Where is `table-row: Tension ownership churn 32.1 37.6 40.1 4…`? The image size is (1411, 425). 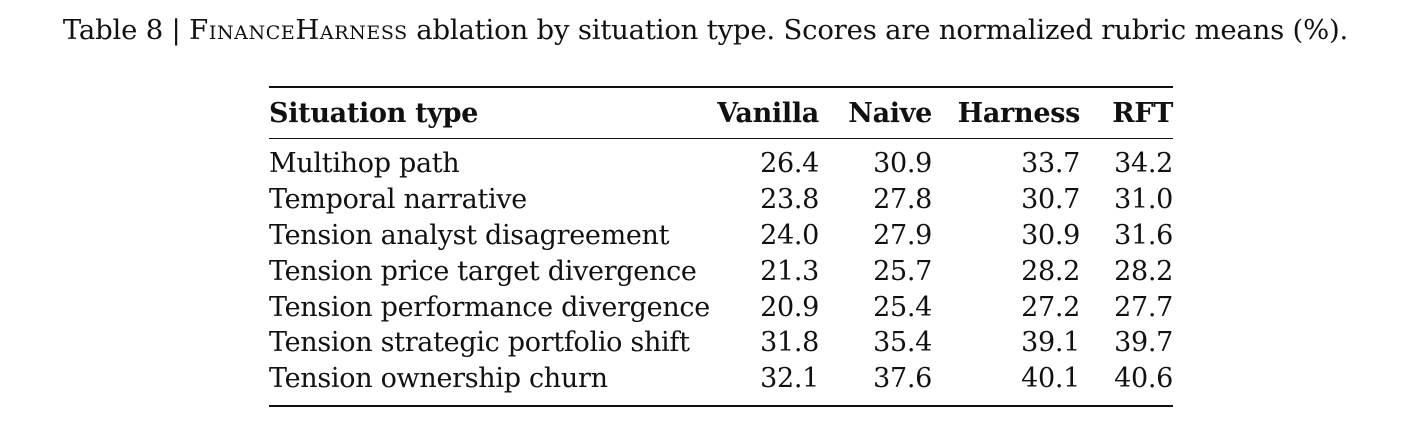
table-row: Tension ownership churn 32.1 37.6 40.1 4… is located at coordinates (721, 379).